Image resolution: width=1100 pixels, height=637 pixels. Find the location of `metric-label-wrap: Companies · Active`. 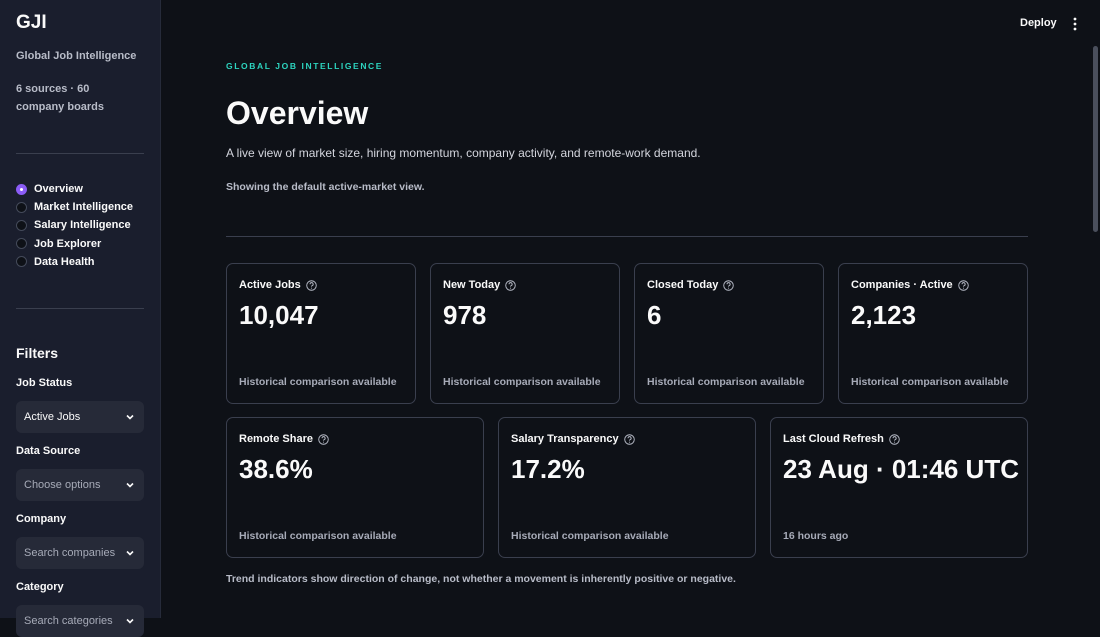

metric-label-wrap: Companies · Active is located at coordinates (910, 285).